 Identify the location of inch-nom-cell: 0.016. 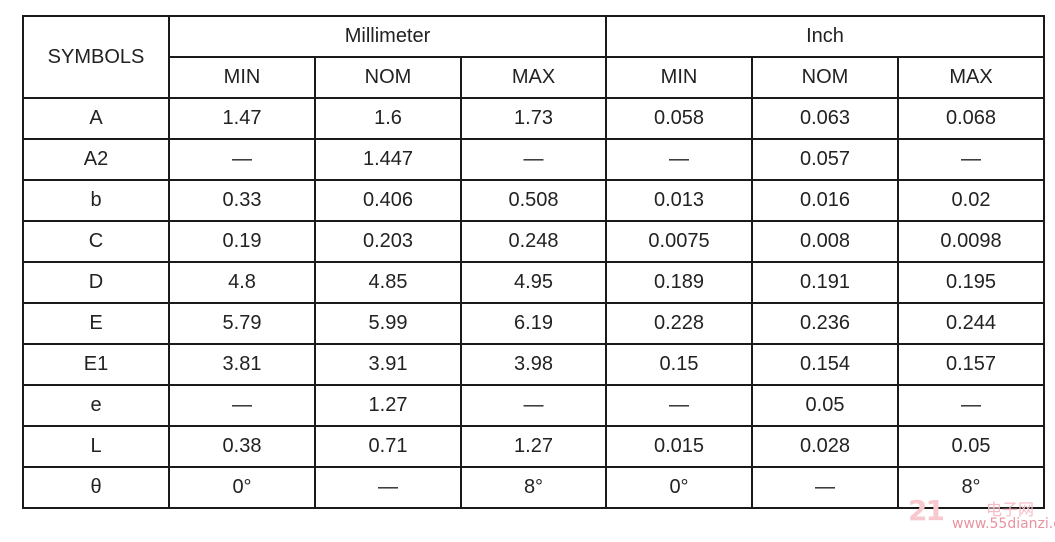
(825, 200).